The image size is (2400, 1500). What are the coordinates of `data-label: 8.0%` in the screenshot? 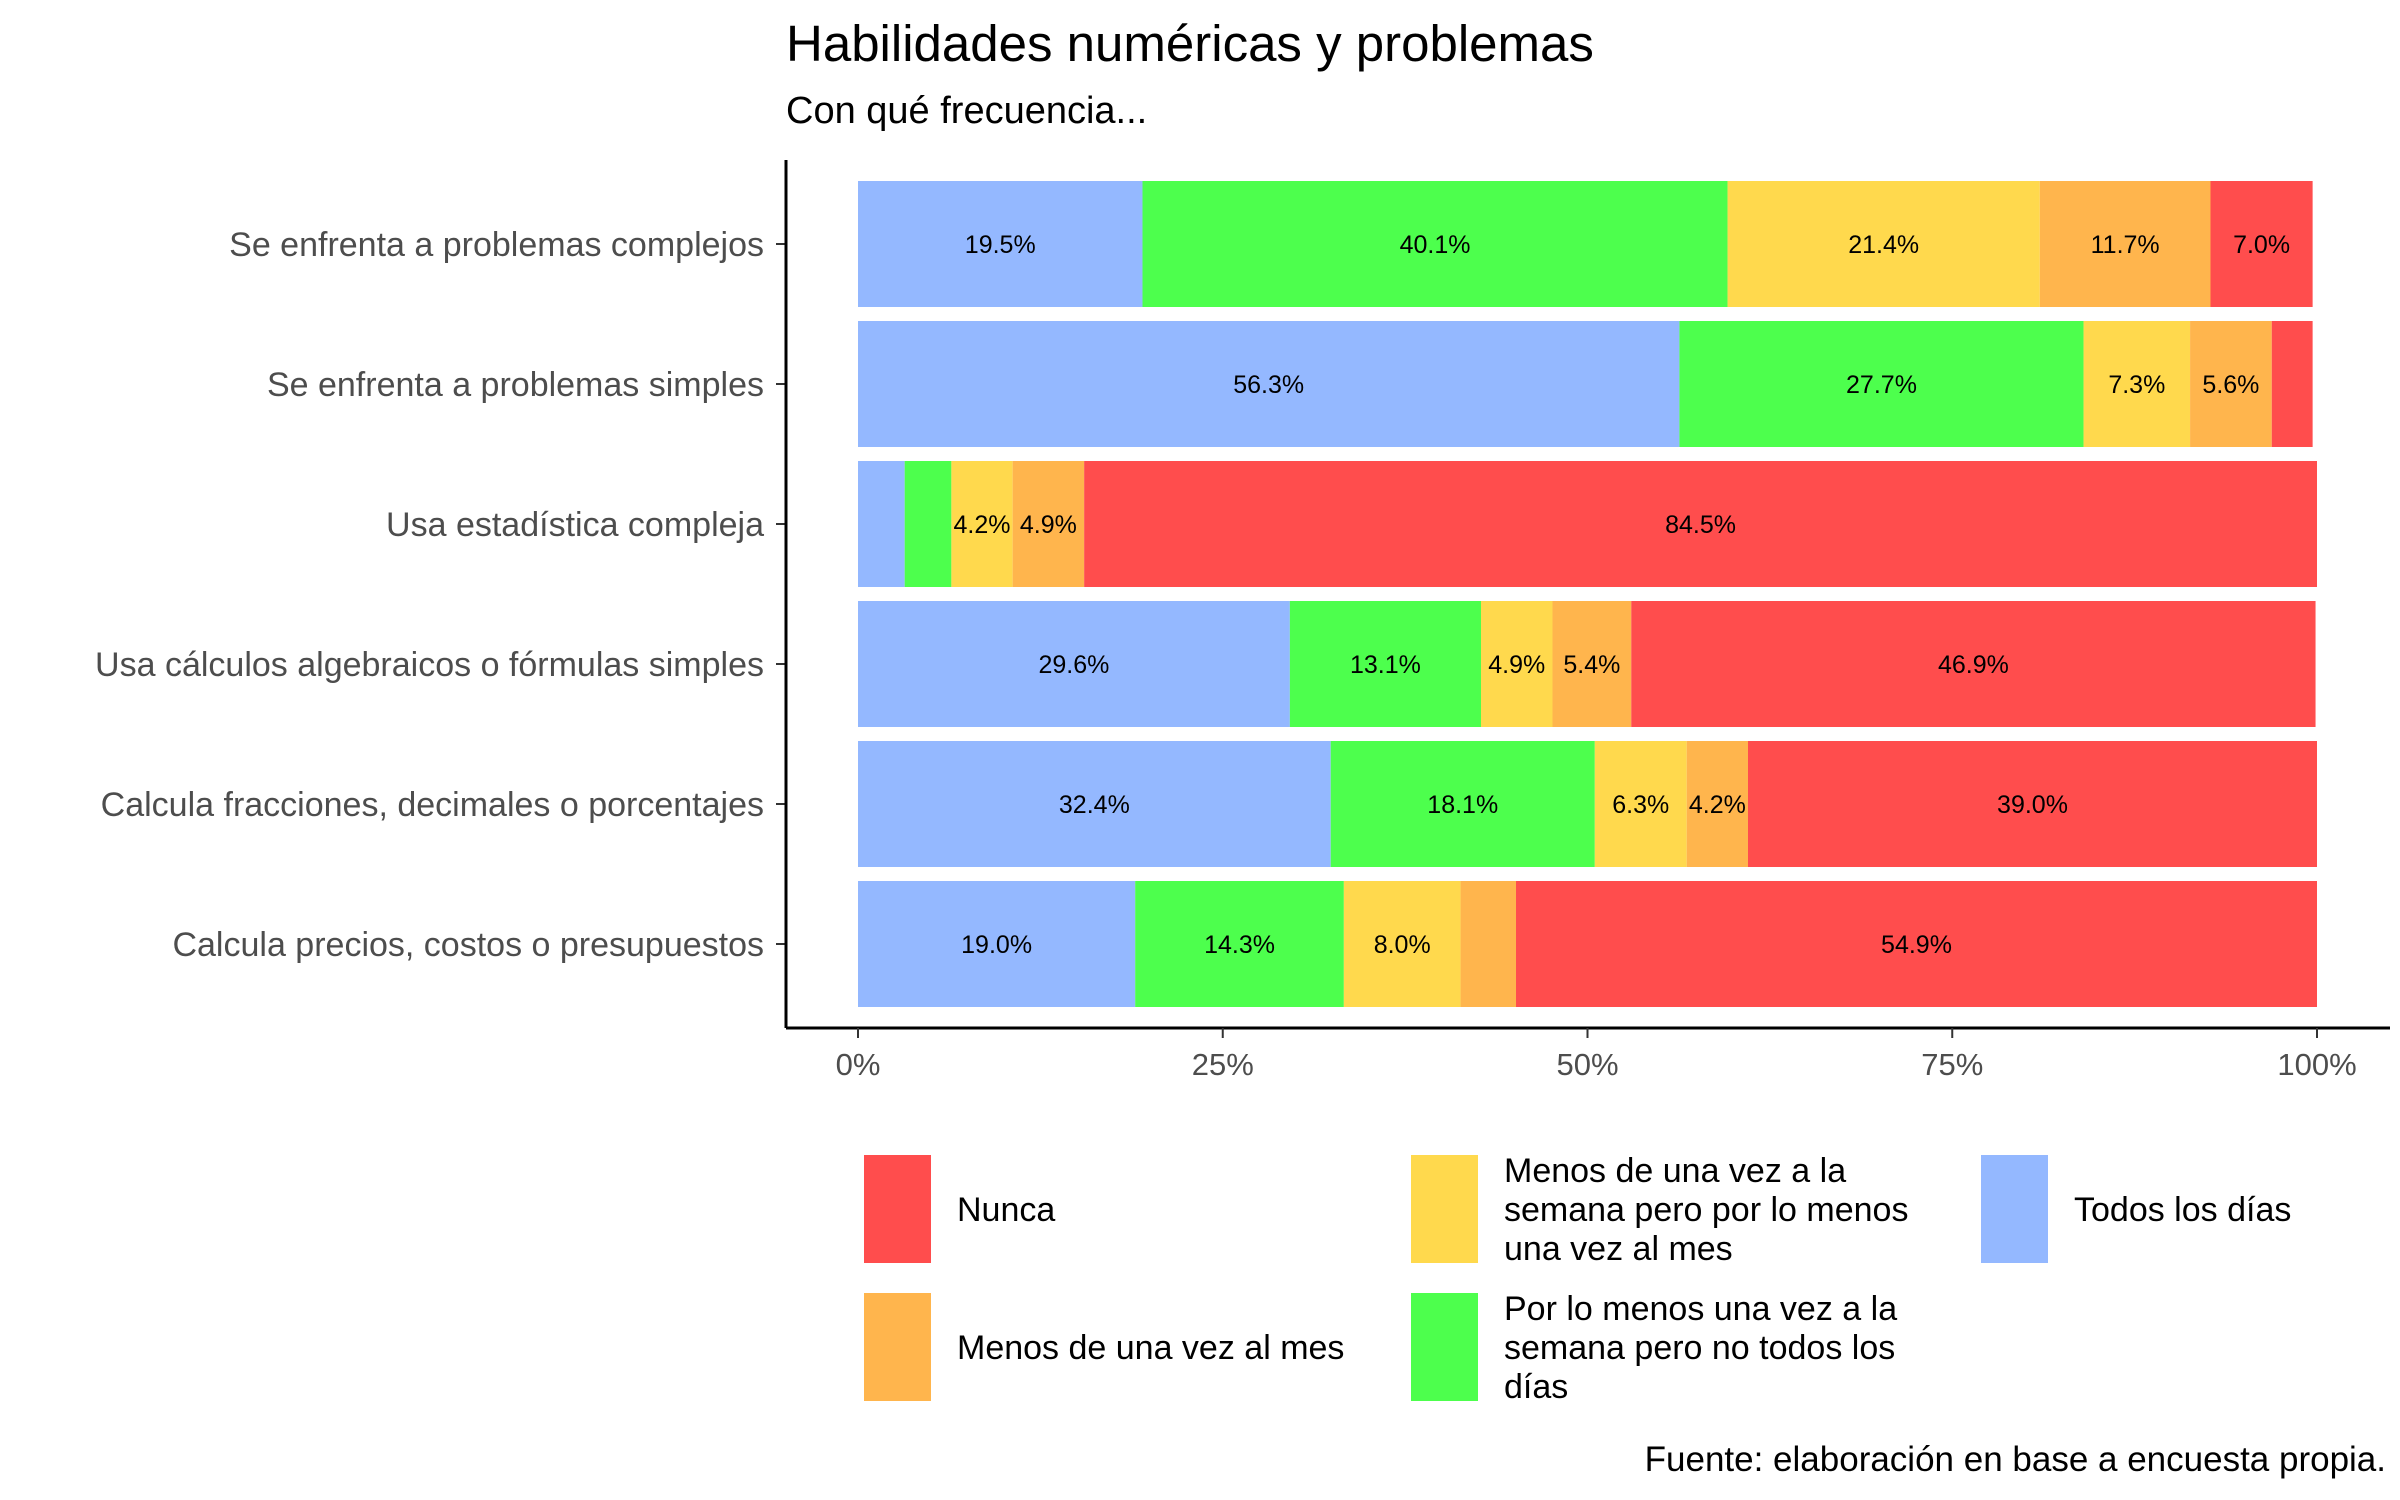 It's located at (1402, 945).